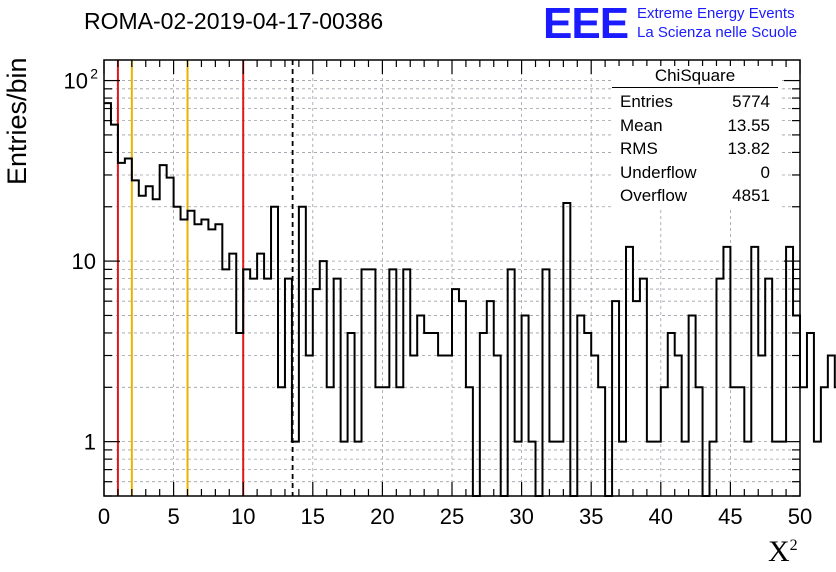 This screenshot has height=572, width=836. Describe the element at coordinates (783, 551) in the screenshot. I see `x-axis-label: X2` at that location.